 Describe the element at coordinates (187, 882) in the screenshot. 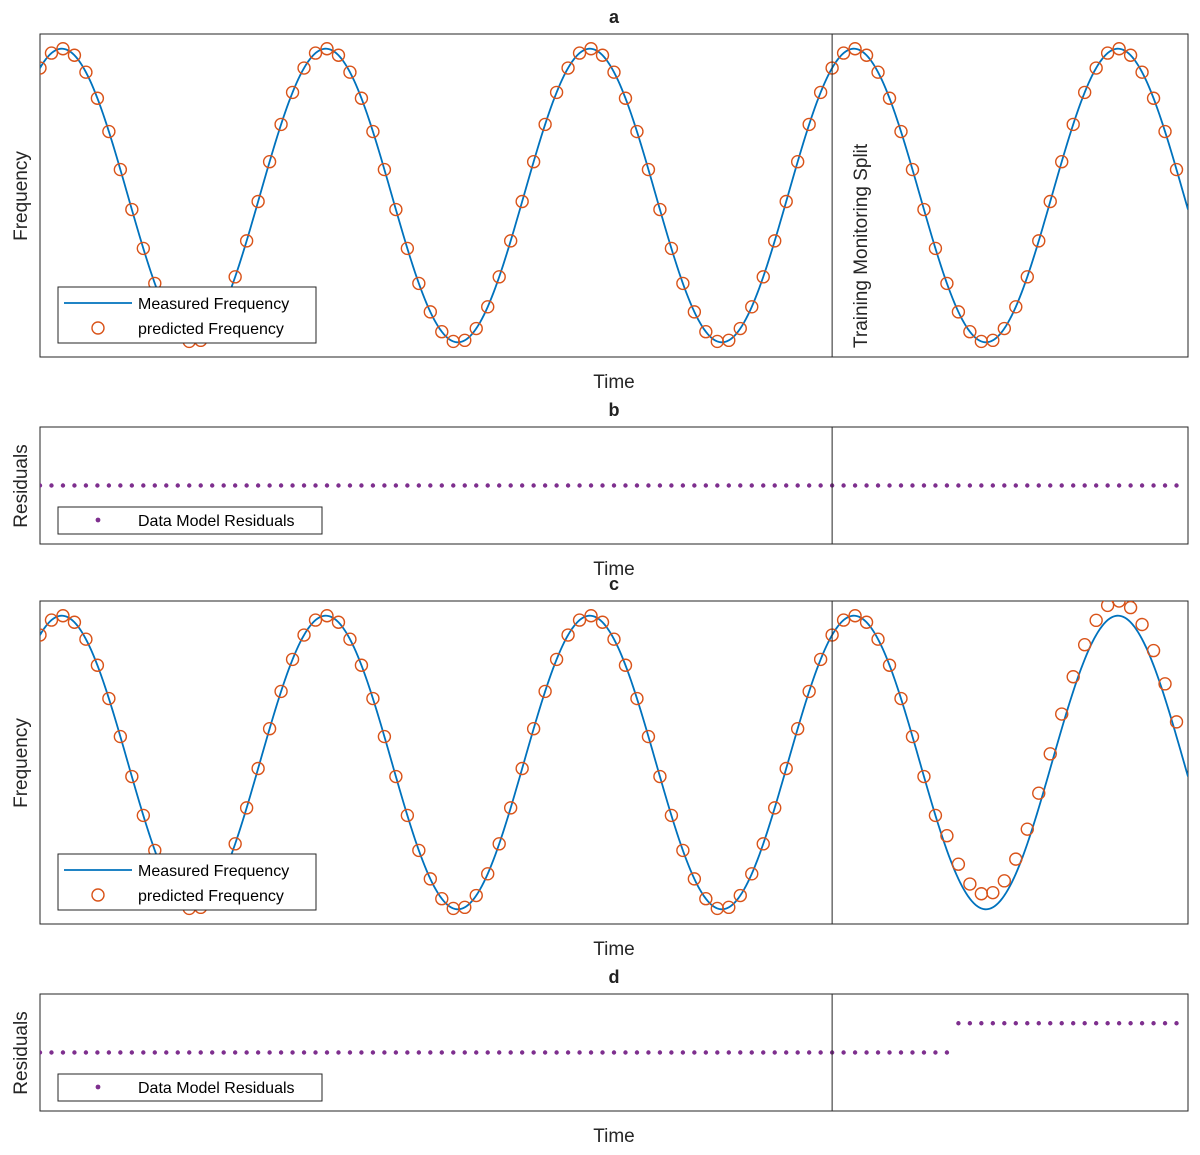

I see `panel-c-legend: Measured Frequency predicted Frequency` at that location.